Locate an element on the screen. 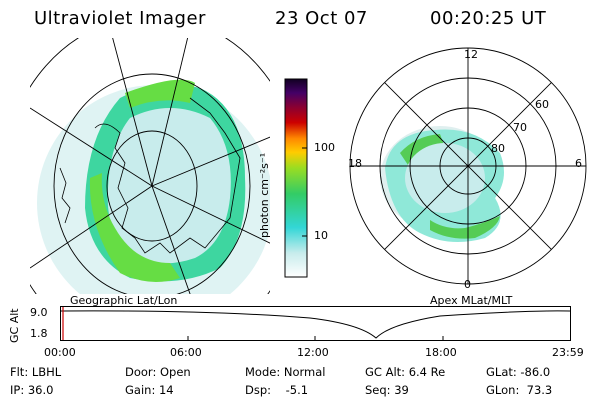  time-tick-1800: 18:00 is located at coordinates (441, 352).